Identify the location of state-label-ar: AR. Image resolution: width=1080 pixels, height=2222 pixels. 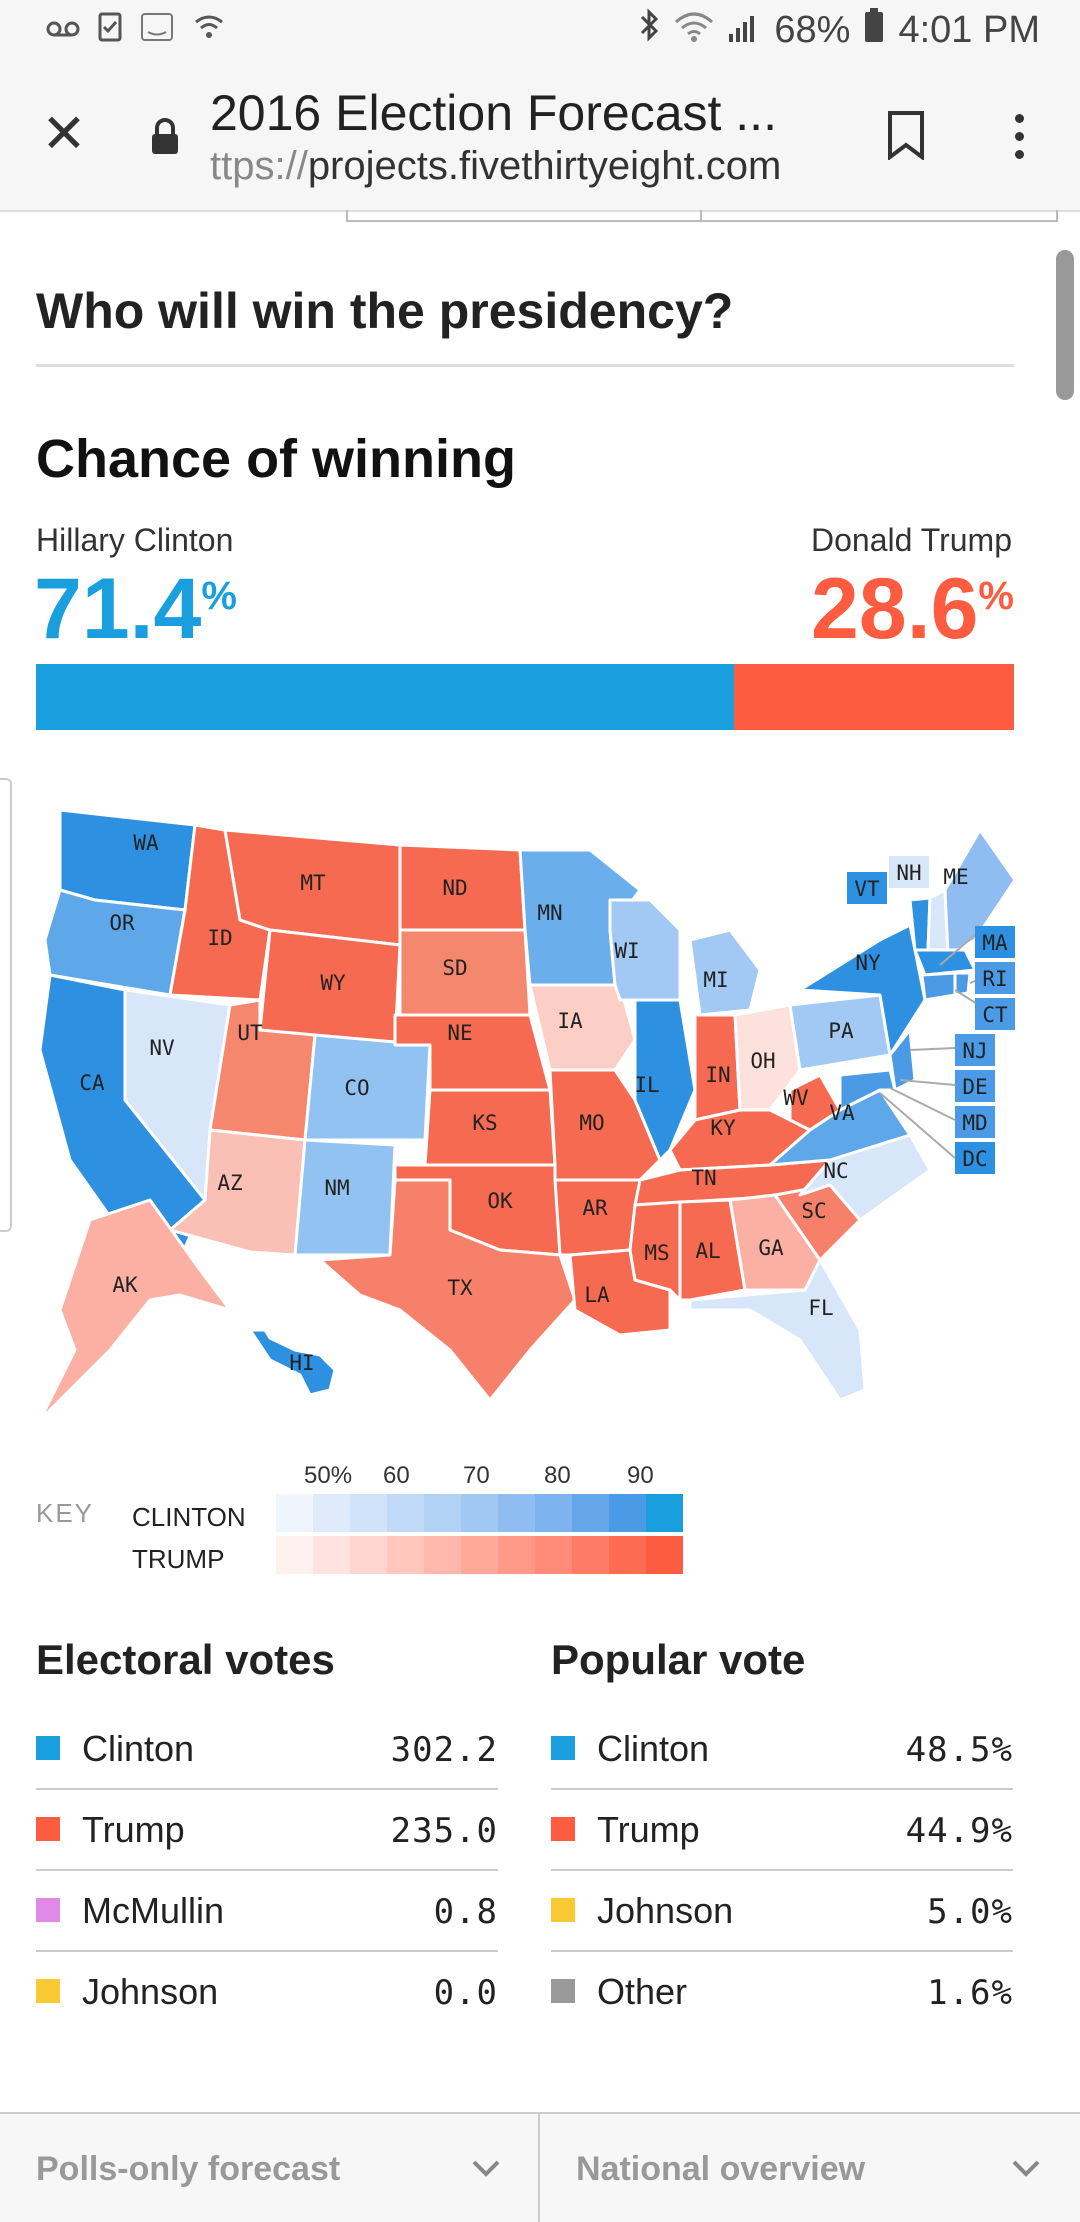
(595, 1208).